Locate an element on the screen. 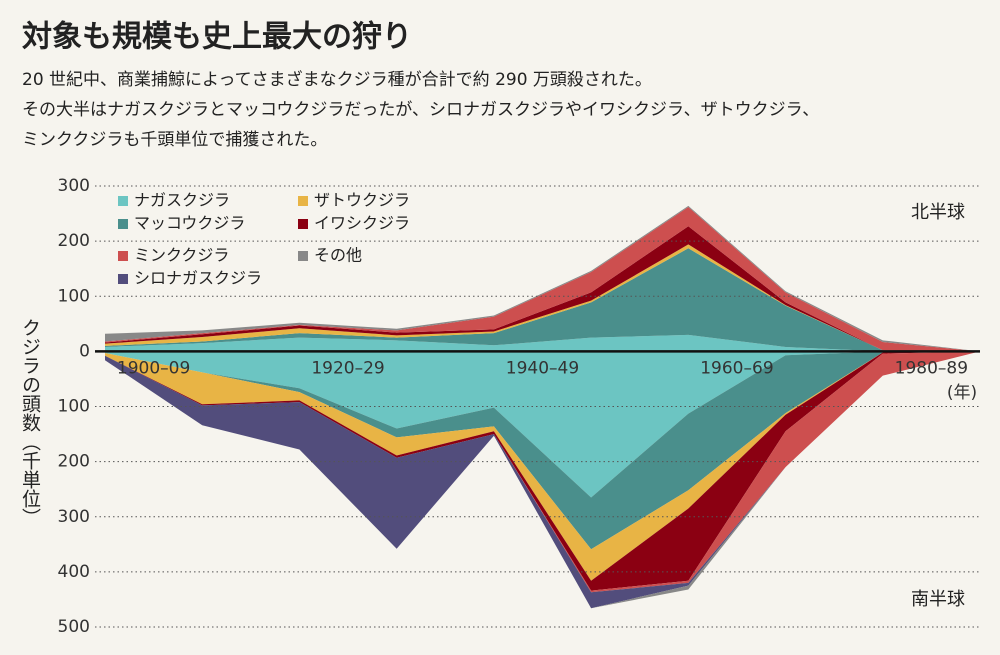 Image resolution: width=1000 pixels, height=655 pixels. legend-label: ナガスクジラ is located at coordinates (182, 200).